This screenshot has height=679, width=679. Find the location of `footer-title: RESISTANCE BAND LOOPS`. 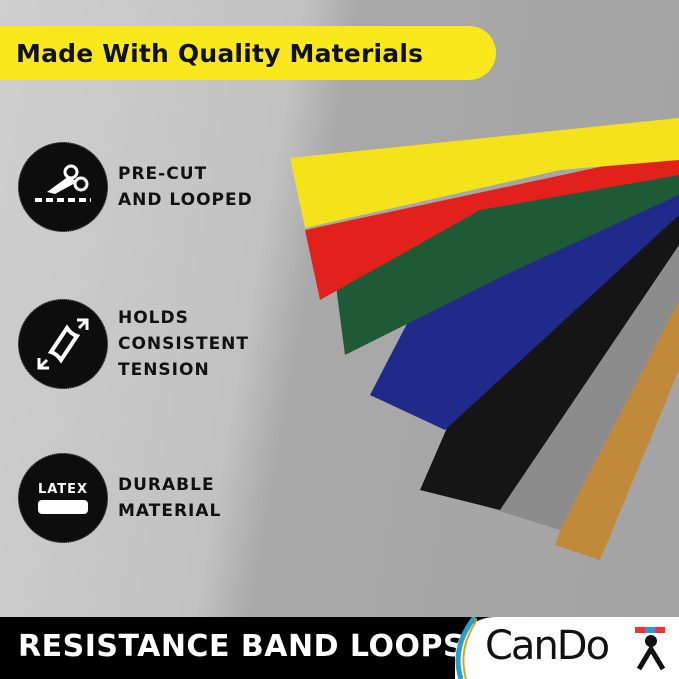

footer-title: RESISTANCE BAND LOOPS is located at coordinates (242, 646).